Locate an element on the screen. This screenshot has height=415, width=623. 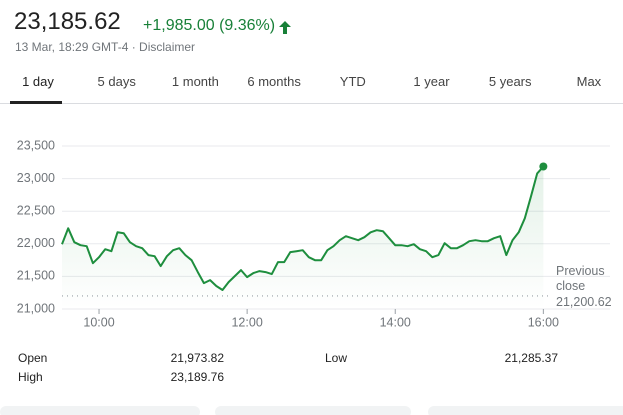
tab: 1 year is located at coordinates (431, 81).